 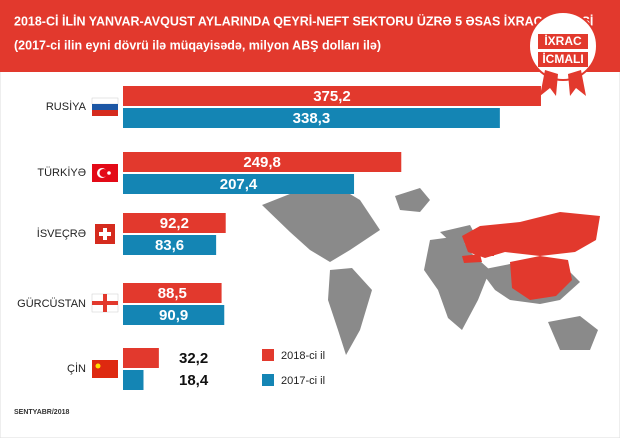 What do you see at coordinates (76, 368) in the screenshot?
I see `category-label: ÇİN` at bounding box center [76, 368].